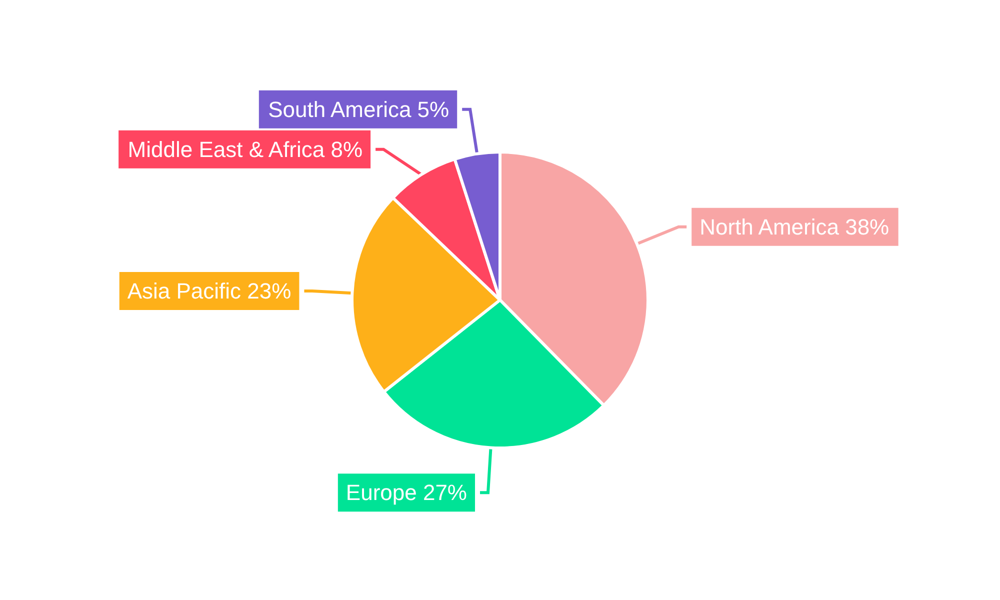 This screenshot has width=1000, height=600. Describe the element at coordinates (245, 149) in the screenshot. I see `slice-label: Middle East & Africa 8%` at that location.